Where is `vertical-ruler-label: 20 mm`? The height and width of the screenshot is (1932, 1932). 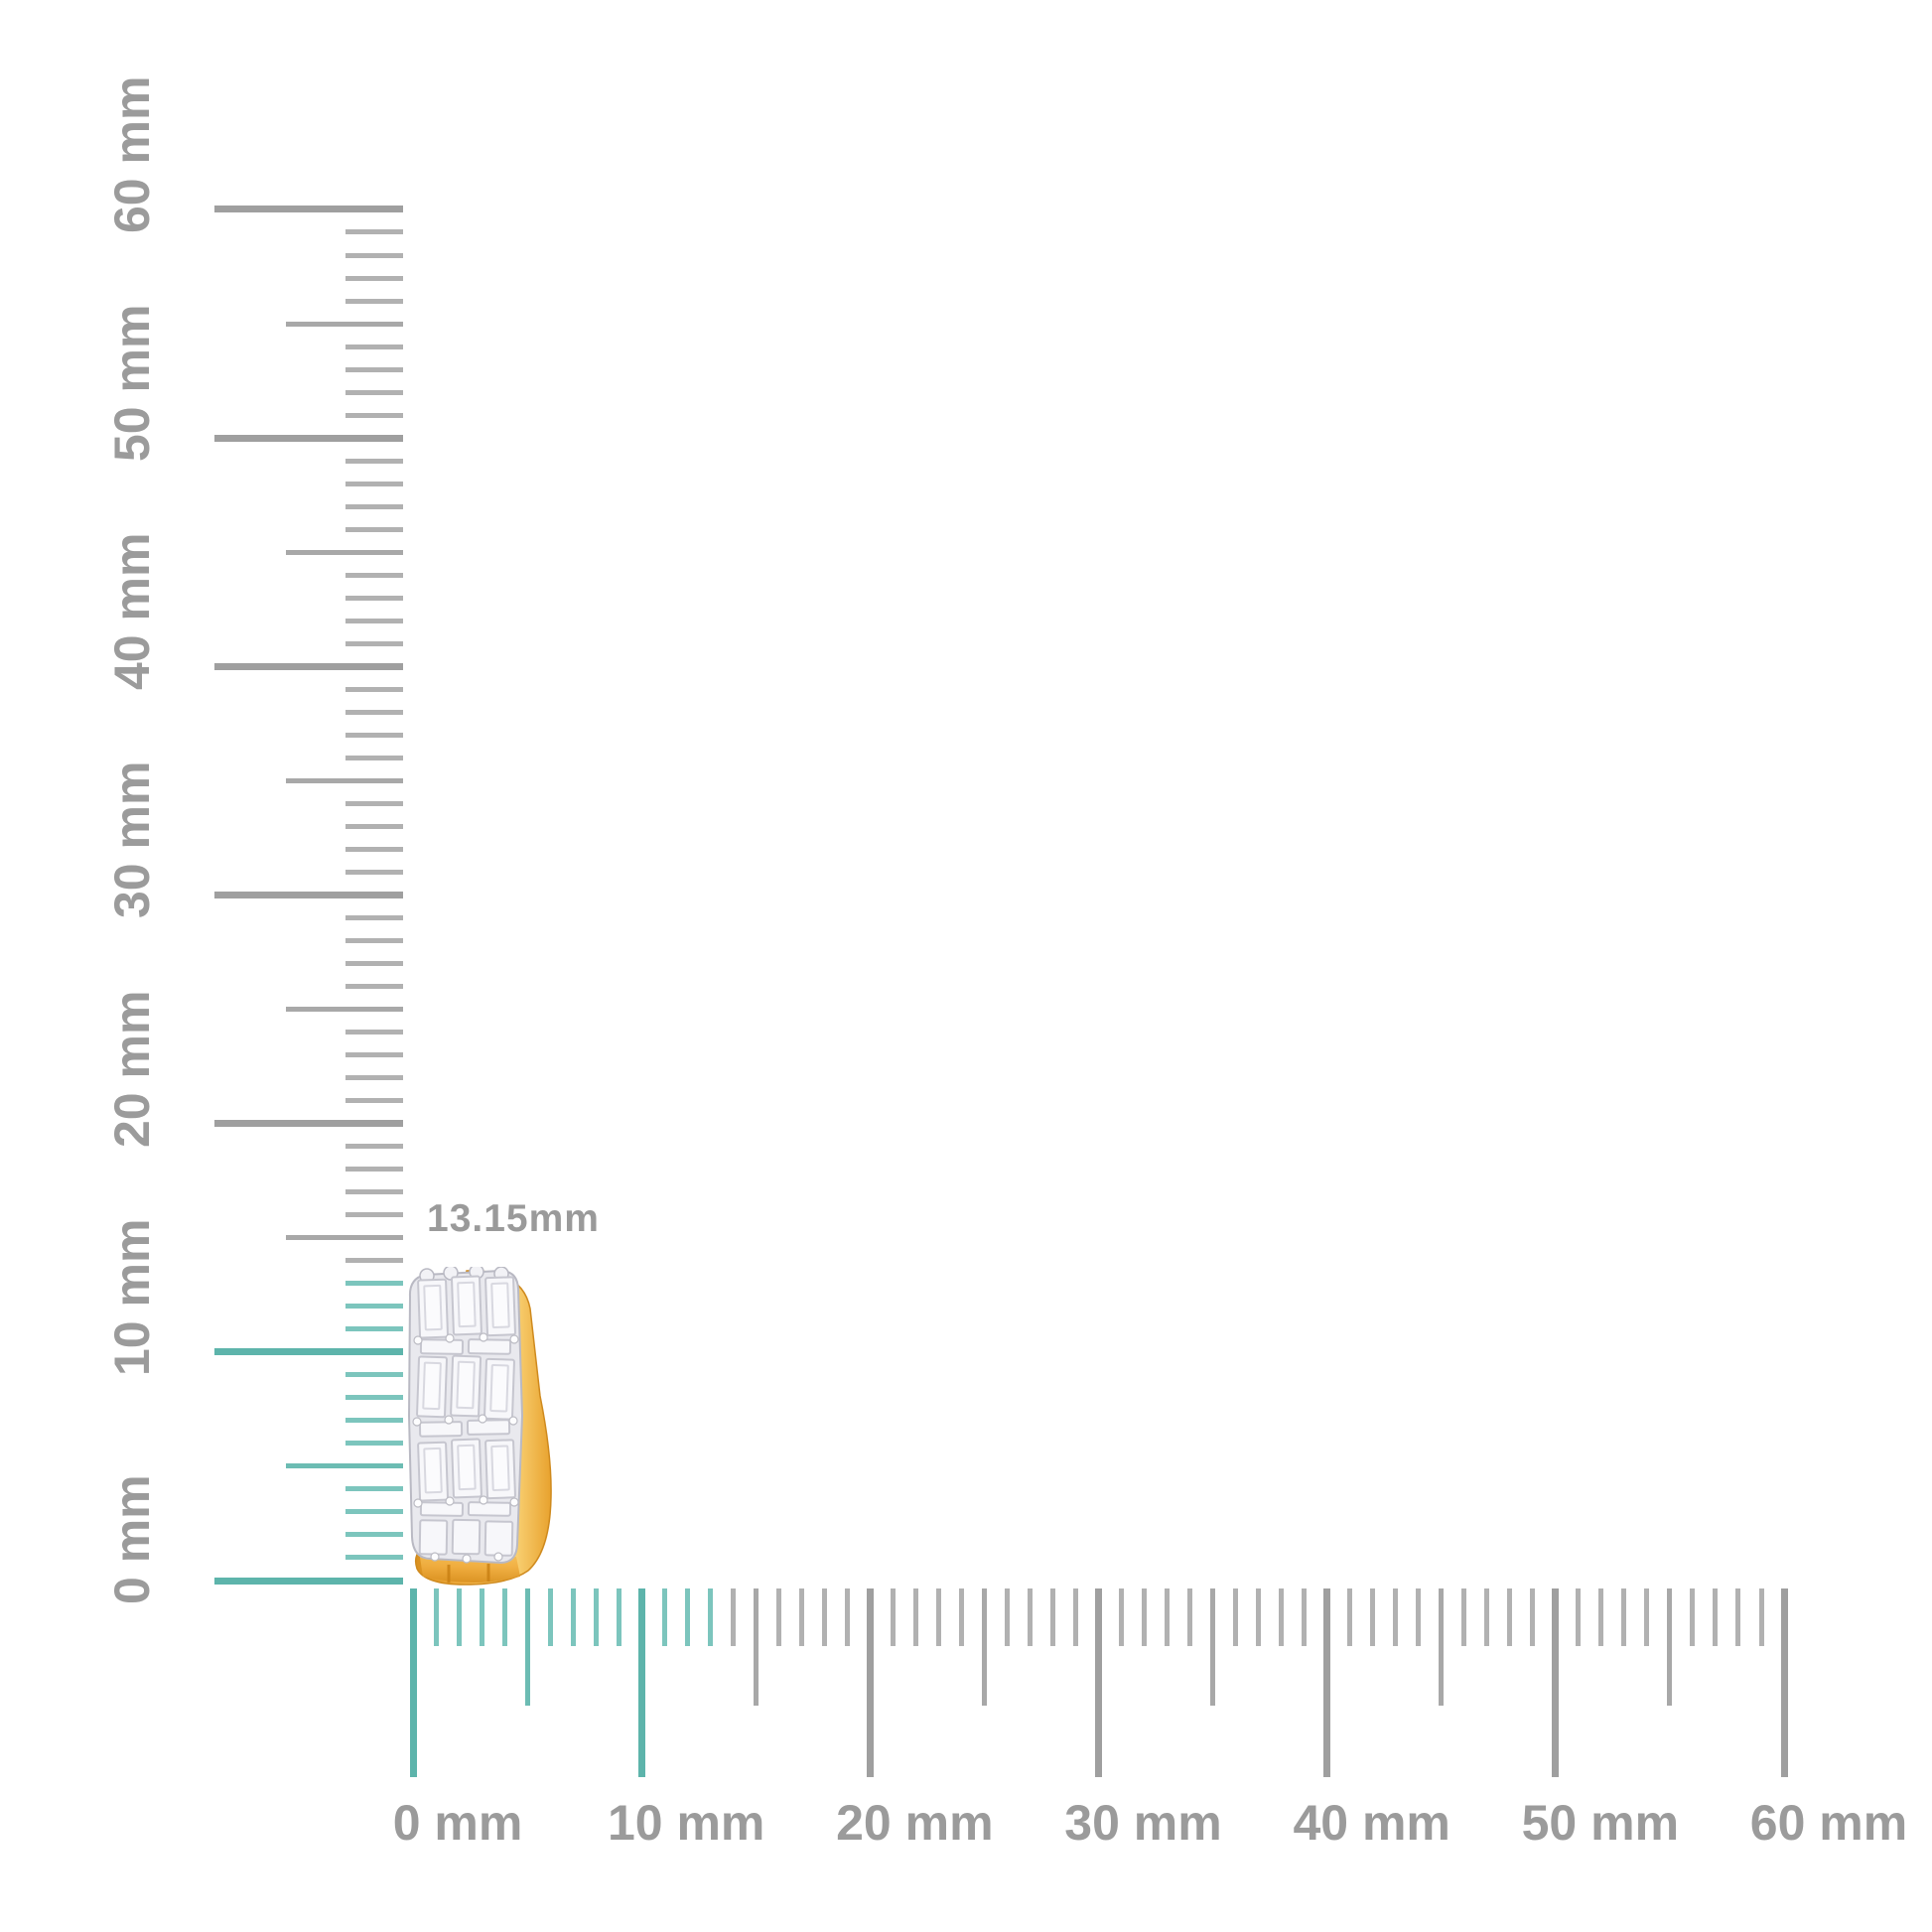 vertical-ruler-label: 20 mm is located at coordinates (132, 1069).